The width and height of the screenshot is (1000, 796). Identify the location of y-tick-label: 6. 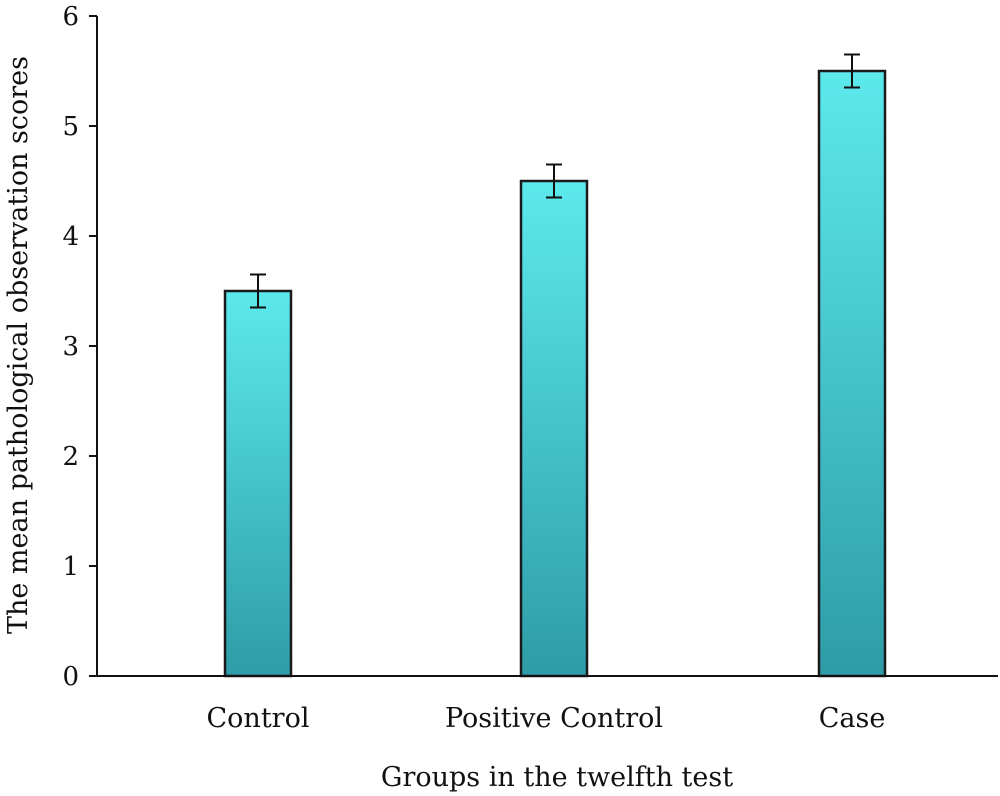
(70, 17).